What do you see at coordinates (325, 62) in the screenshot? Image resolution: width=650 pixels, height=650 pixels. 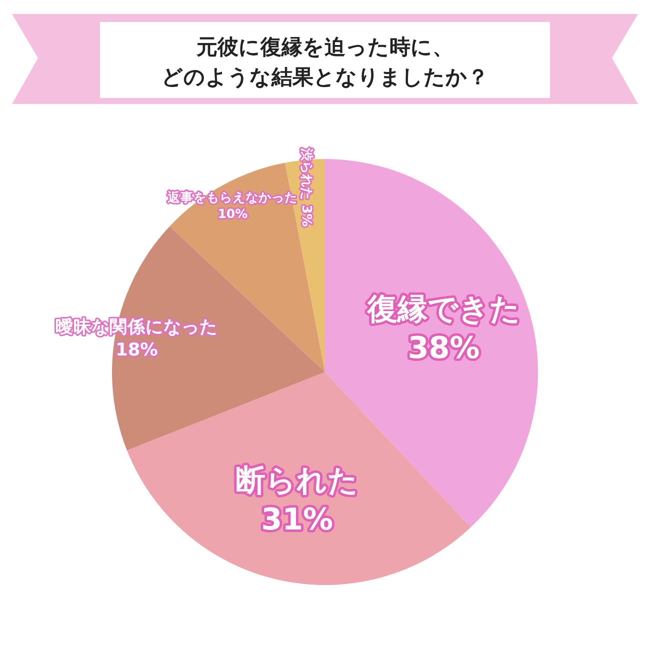 I see `chart-title: 元彼に復縁を迫った時に、どのような結果となりましたか？` at bounding box center [325, 62].